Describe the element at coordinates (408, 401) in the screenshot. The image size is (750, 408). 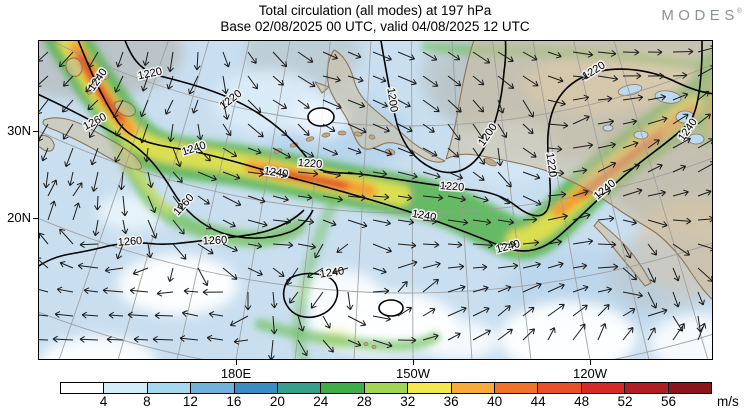
I see `colorbar-tick-label: 32` at that location.